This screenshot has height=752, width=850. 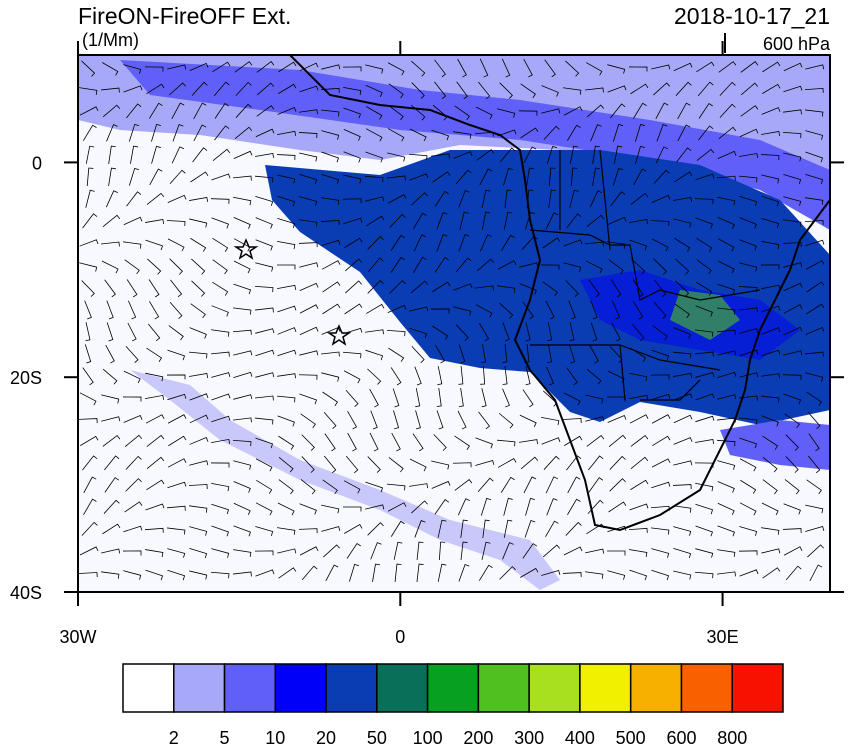 What do you see at coordinates (184, 16) in the screenshot?
I see `title: FireON-FireOFF Ext.` at bounding box center [184, 16].